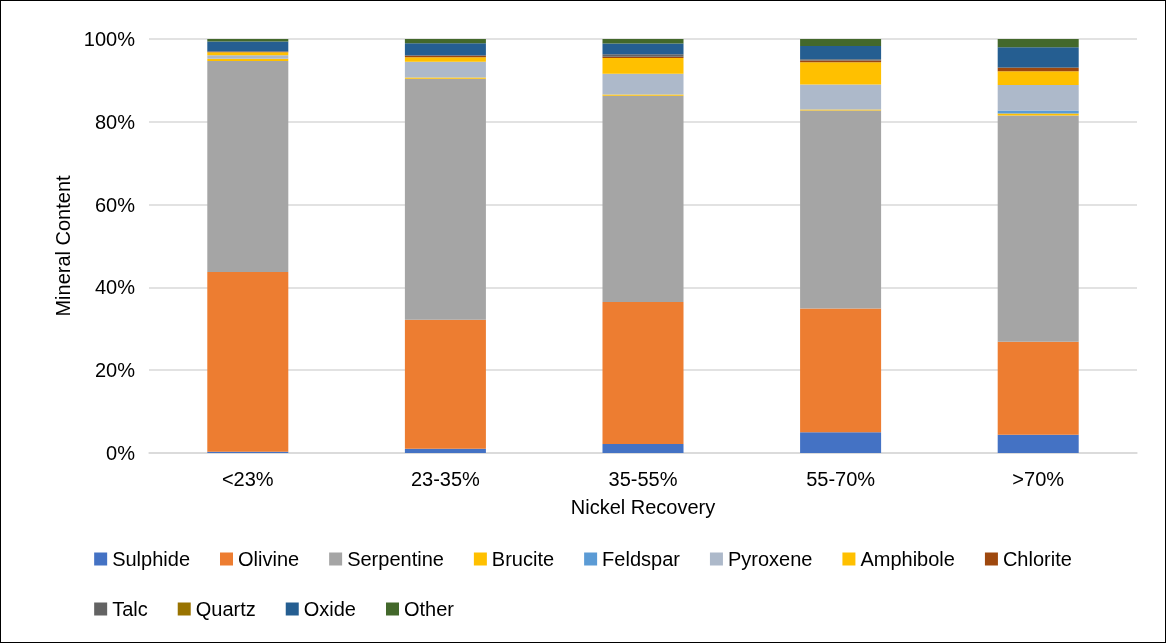 This screenshot has height=643, width=1166. Describe the element at coordinates (269, 559) in the screenshot. I see `legend-label: Olivine` at that location.